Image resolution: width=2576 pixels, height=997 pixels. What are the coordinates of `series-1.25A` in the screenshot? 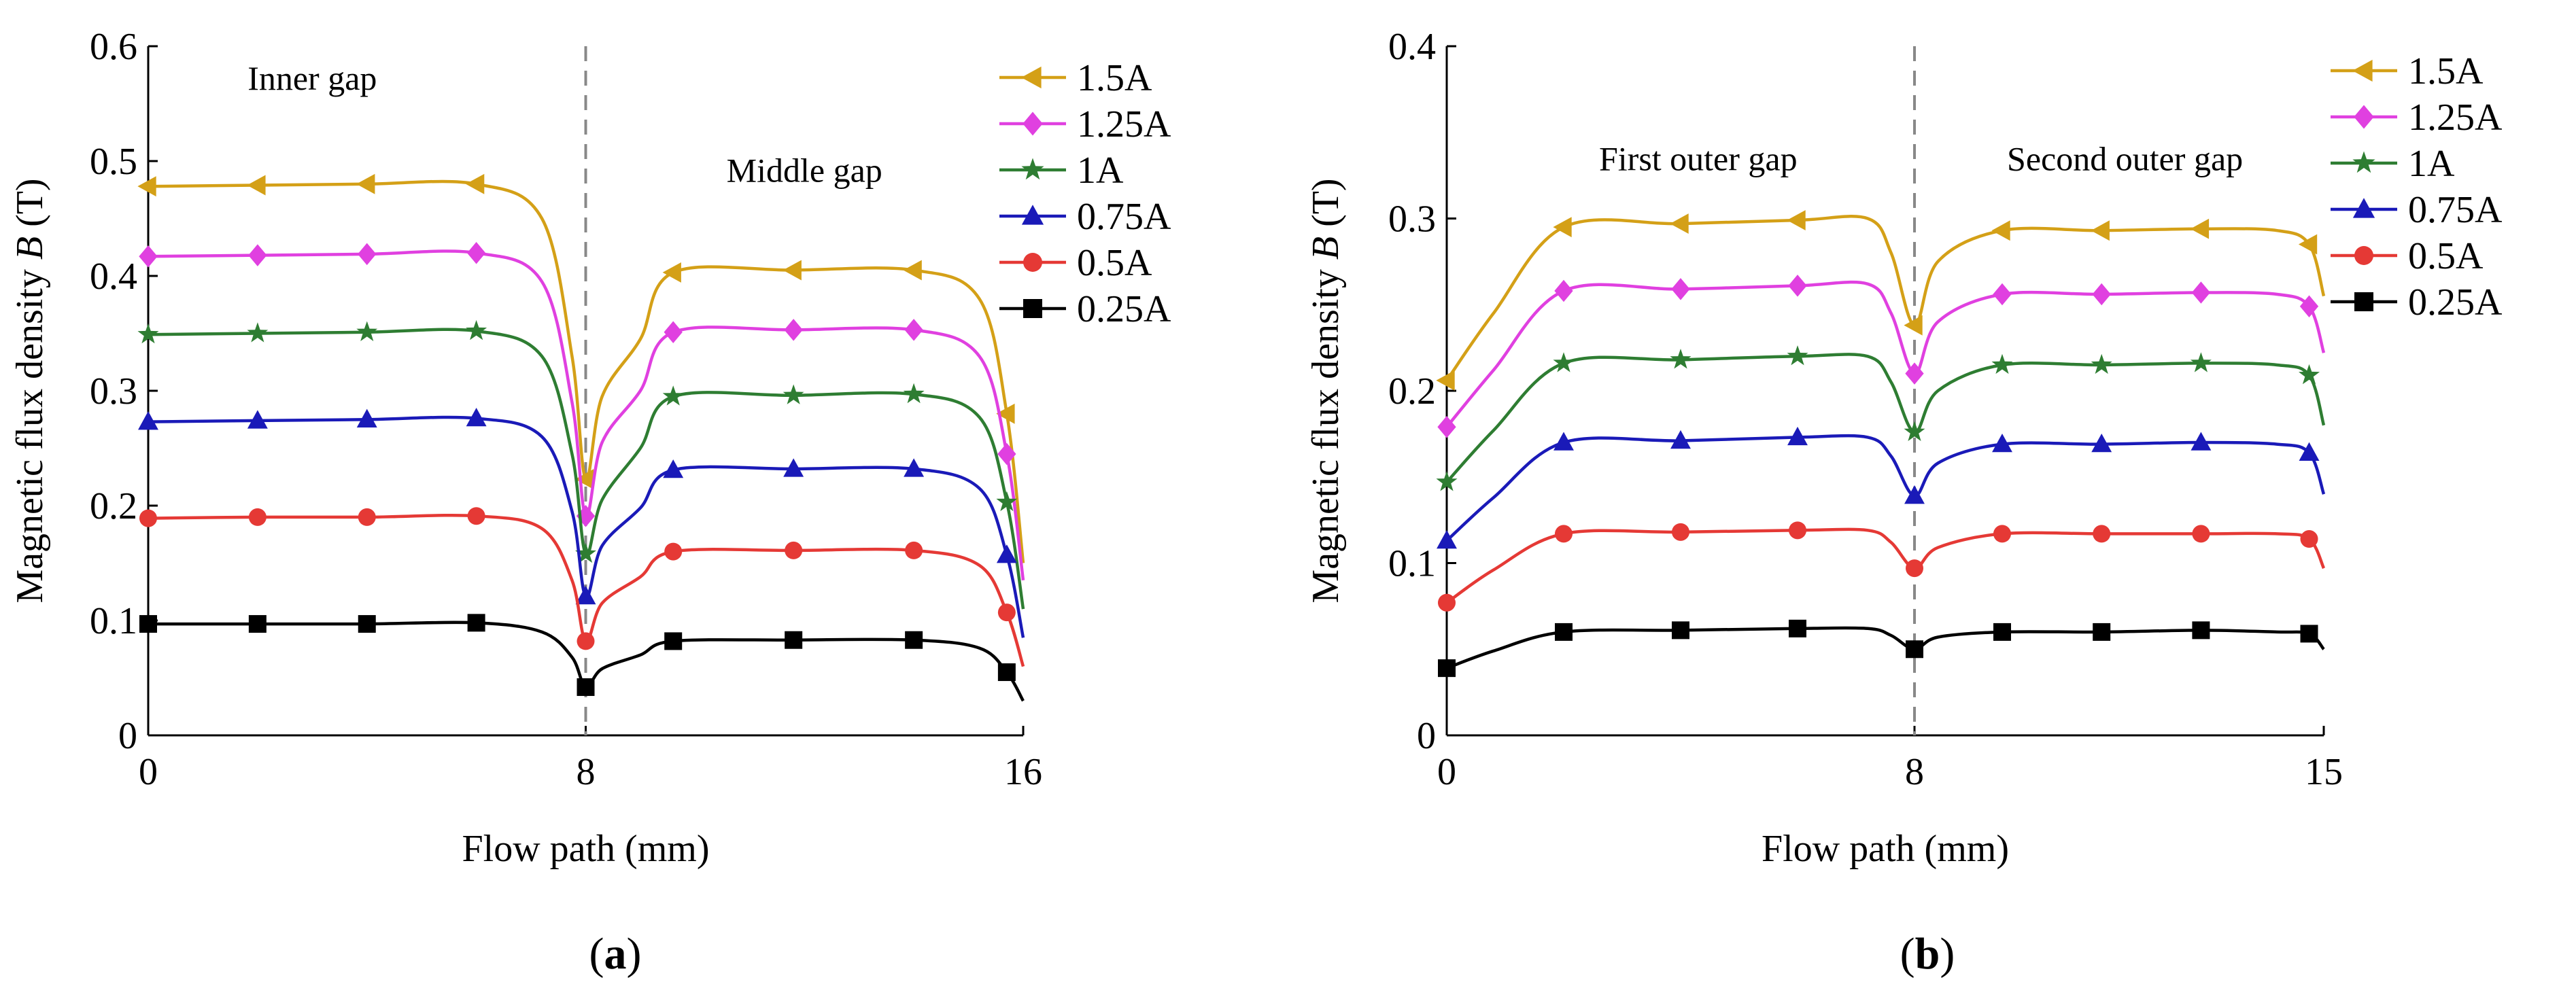 It's located at (1881, 356).